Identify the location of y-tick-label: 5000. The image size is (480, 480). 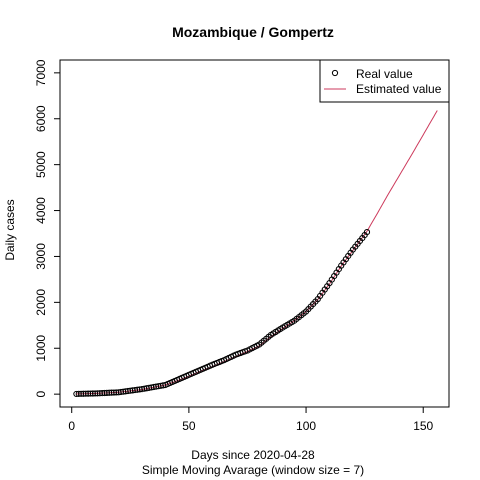
(41, 164).